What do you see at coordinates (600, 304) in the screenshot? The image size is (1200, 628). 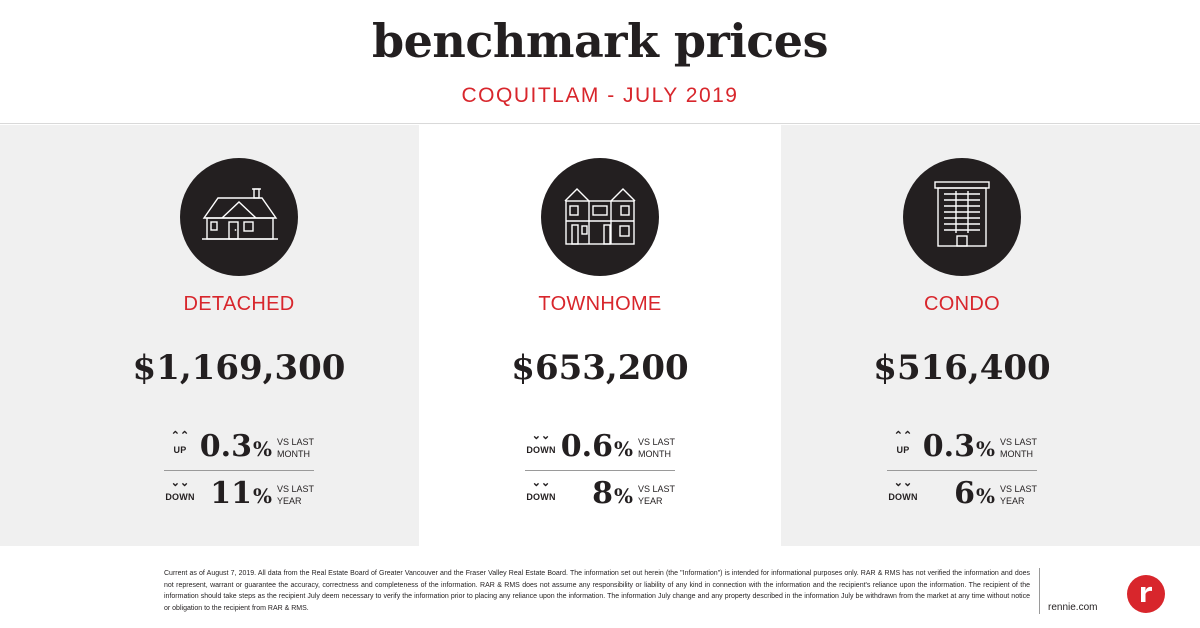 I see `property-type-label: TOWNHOME` at bounding box center [600, 304].